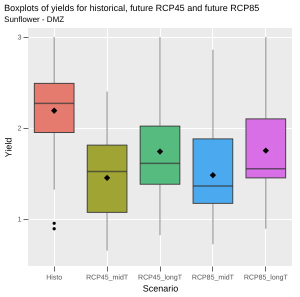  I want to click on y-axis-title: Yield, so click(9, 148).